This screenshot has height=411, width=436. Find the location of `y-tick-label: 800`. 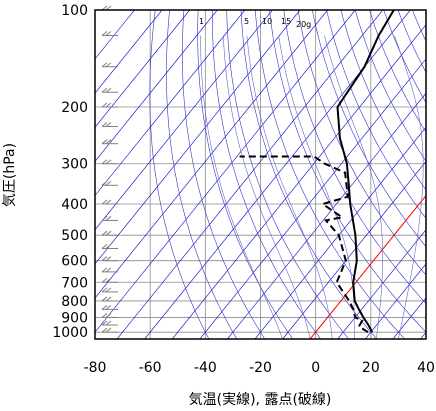

y-tick-label: 800 is located at coordinates (74, 302).